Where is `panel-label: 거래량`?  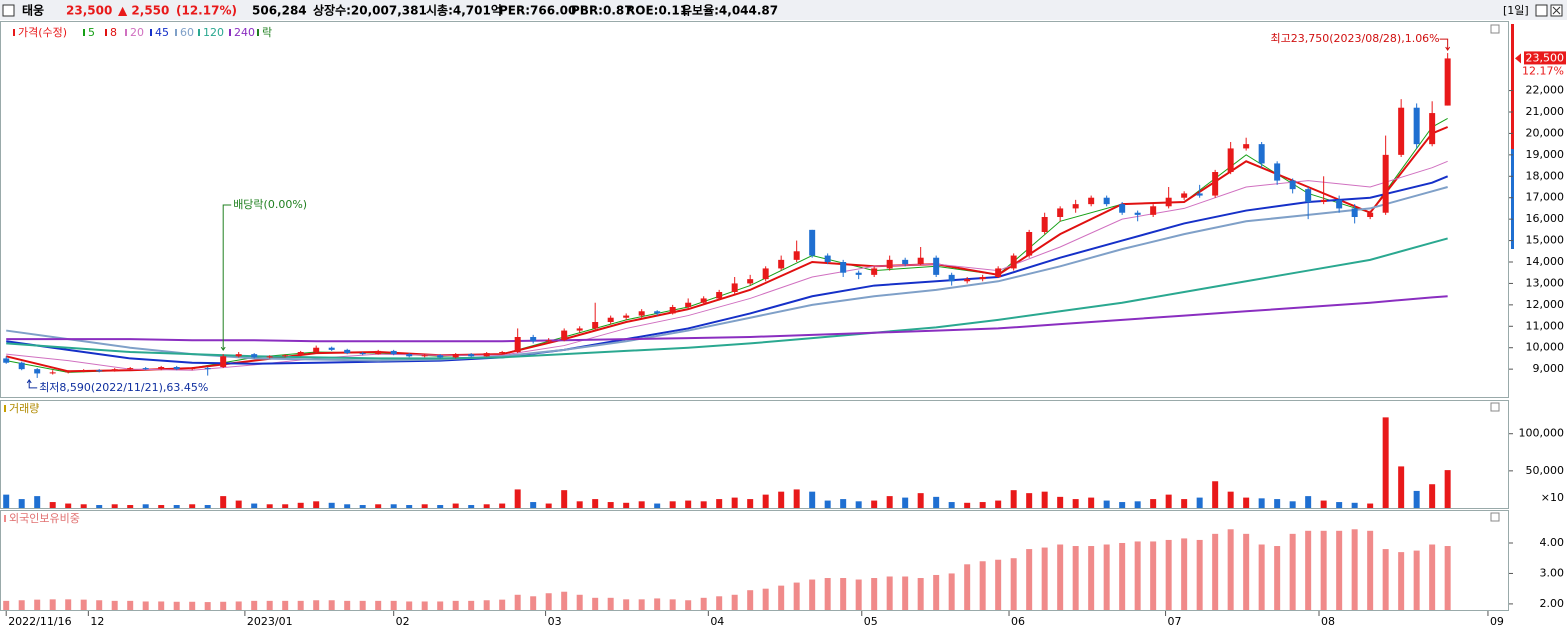
panel-label: 거래량 is located at coordinates (24, 408).